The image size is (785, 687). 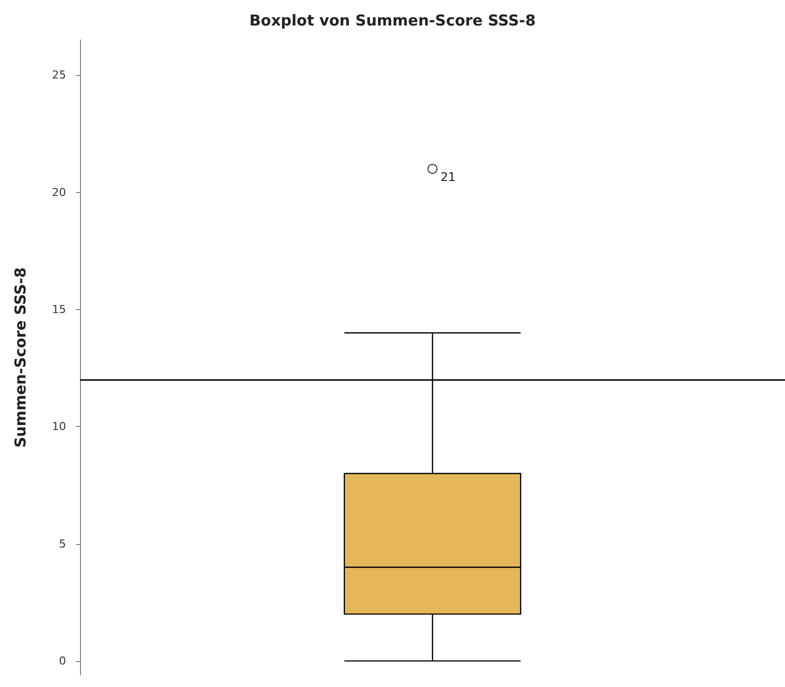 What do you see at coordinates (59, 427) in the screenshot?
I see `y-tick-label: 10` at bounding box center [59, 427].